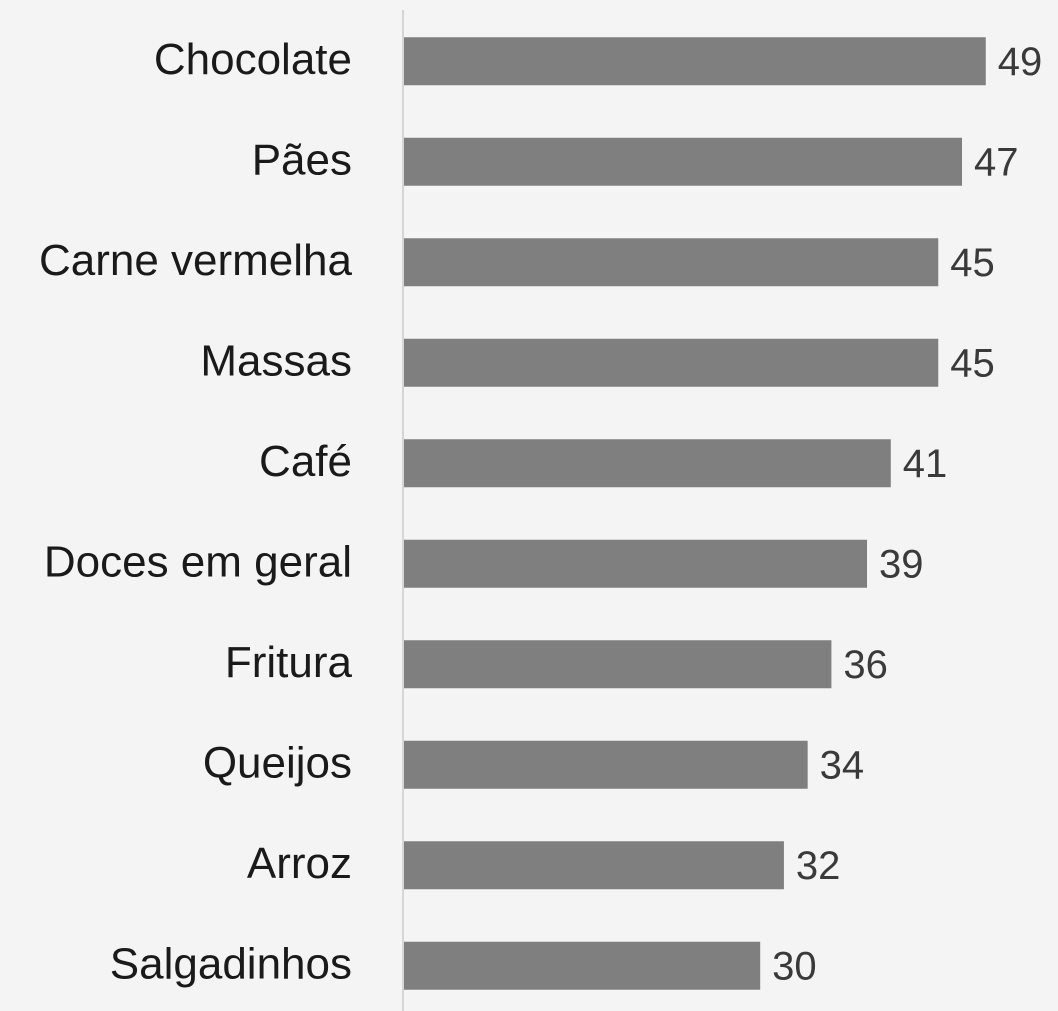  What do you see at coordinates (1020, 62) in the screenshot?
I see `value-label: 49` at bounding box center [1020, 62].